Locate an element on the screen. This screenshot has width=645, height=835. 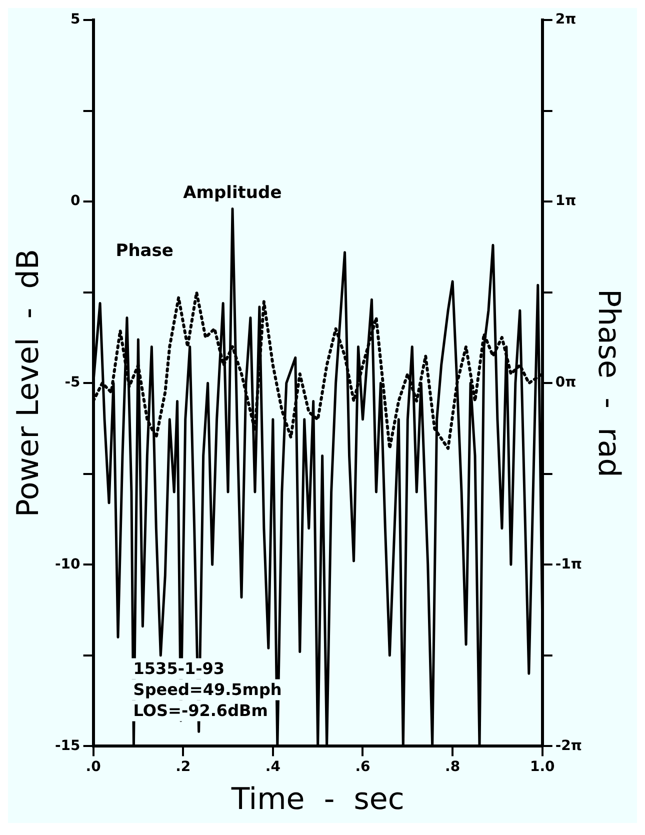
x-axis-title: Time - sec is located at coordinates (317, 799).